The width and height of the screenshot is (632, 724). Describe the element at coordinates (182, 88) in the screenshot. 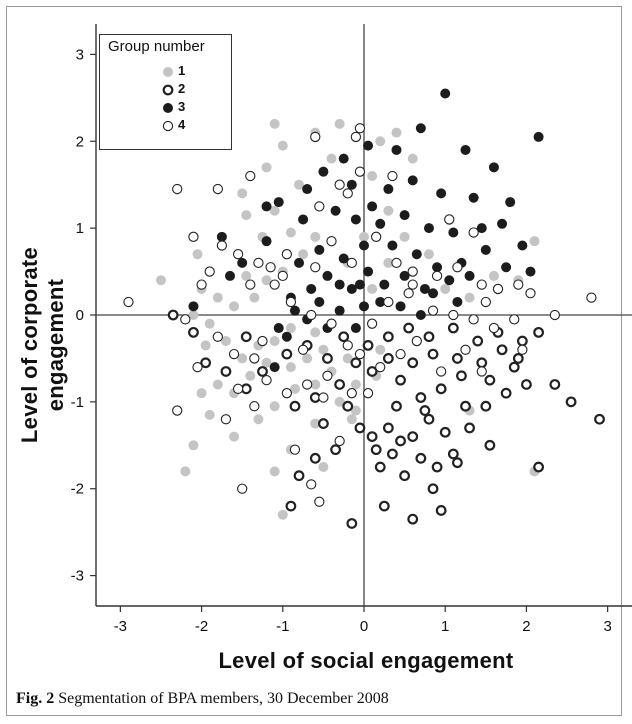

I see `legend-label-2: 2` at that location.